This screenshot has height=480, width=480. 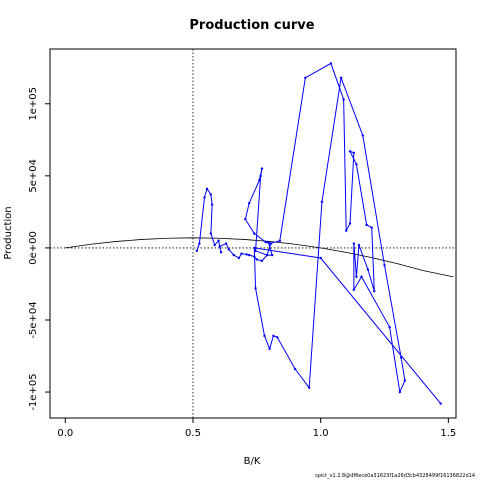 What do you see at coordinates (33, 176) in the screenshot?
I see `y-tick-label-3: 5e+04` at bounding box center [33, 176].